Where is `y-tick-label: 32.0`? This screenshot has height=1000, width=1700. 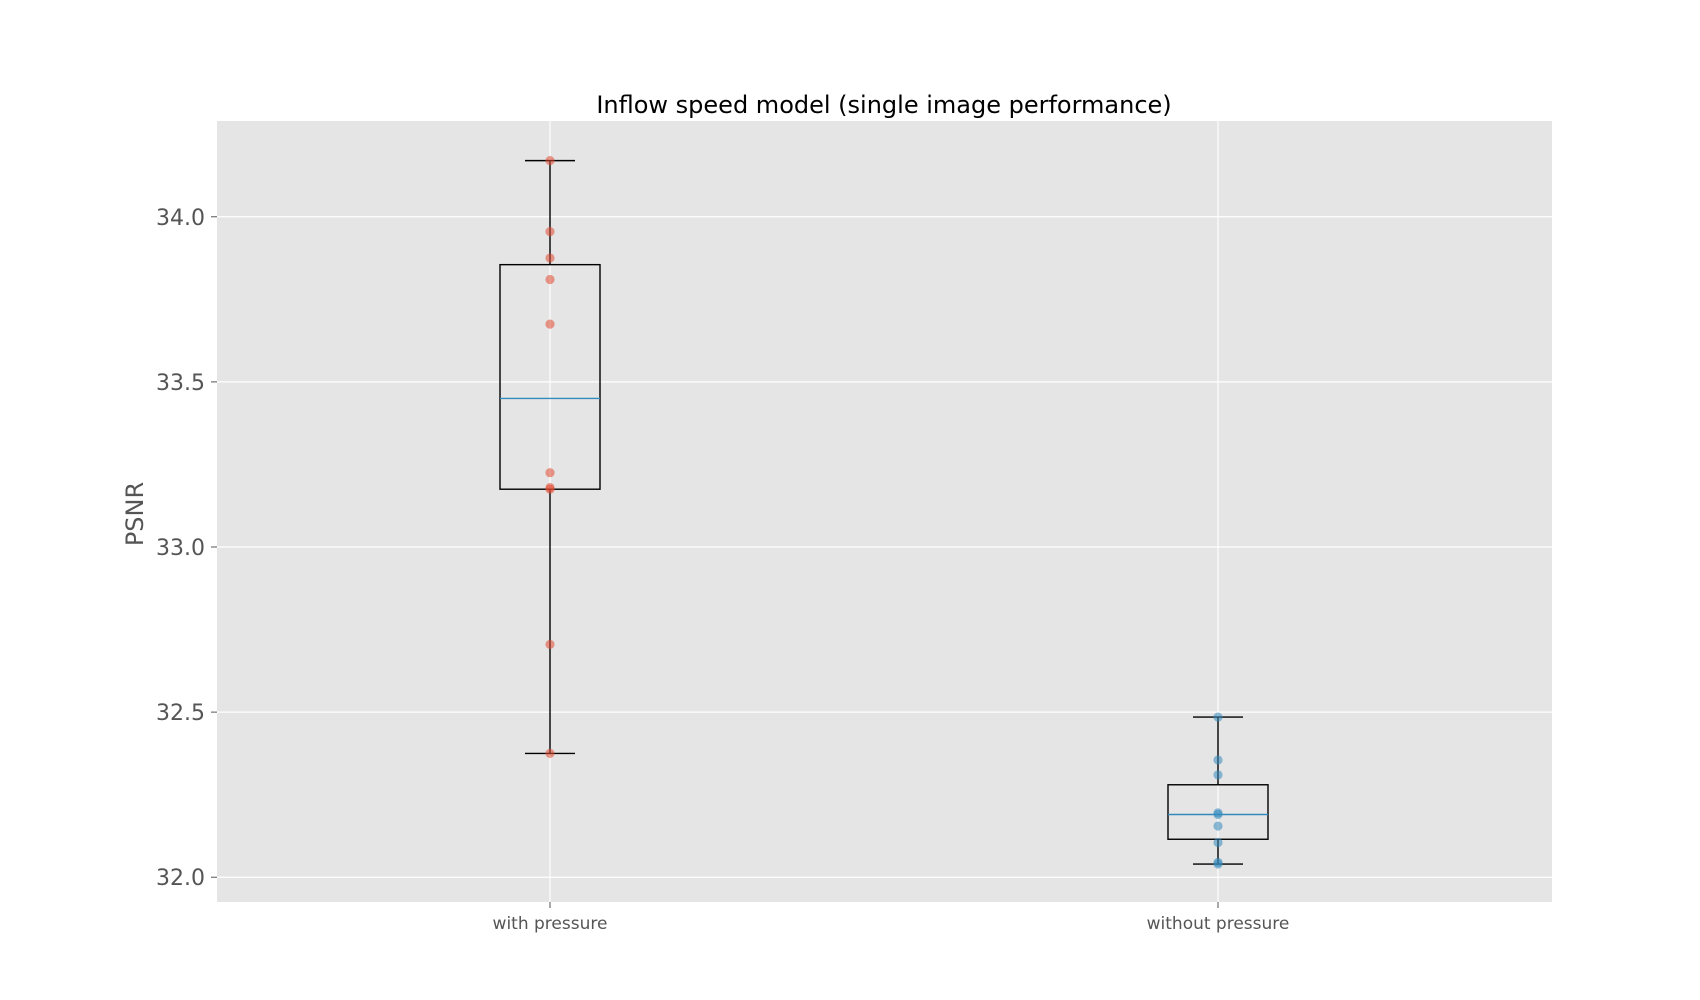 y-tick-label: 32.0 is located at coordinates (180, 878).